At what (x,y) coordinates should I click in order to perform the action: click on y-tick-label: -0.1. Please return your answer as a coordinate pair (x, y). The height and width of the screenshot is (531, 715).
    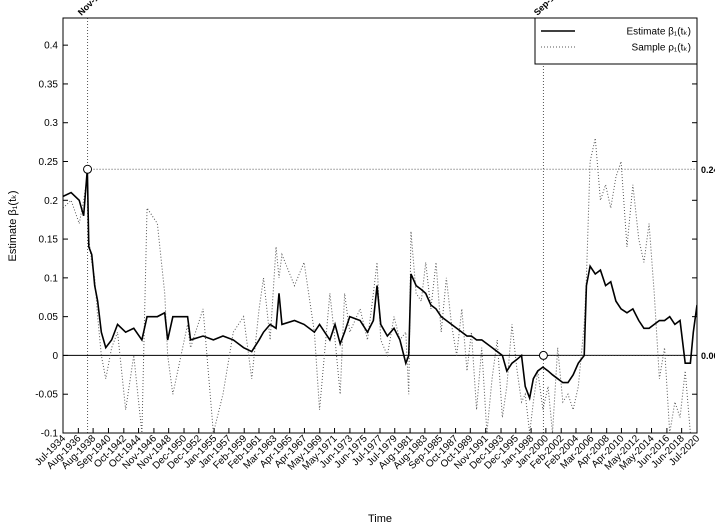
    Looking at the image, I should click on (50, 434).